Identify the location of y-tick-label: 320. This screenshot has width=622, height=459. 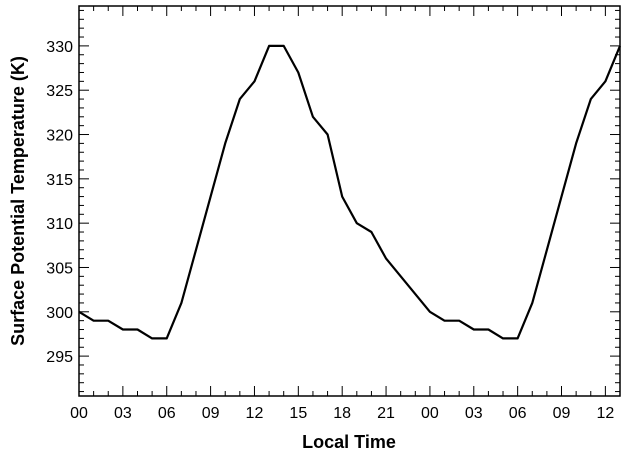
(59, 136).